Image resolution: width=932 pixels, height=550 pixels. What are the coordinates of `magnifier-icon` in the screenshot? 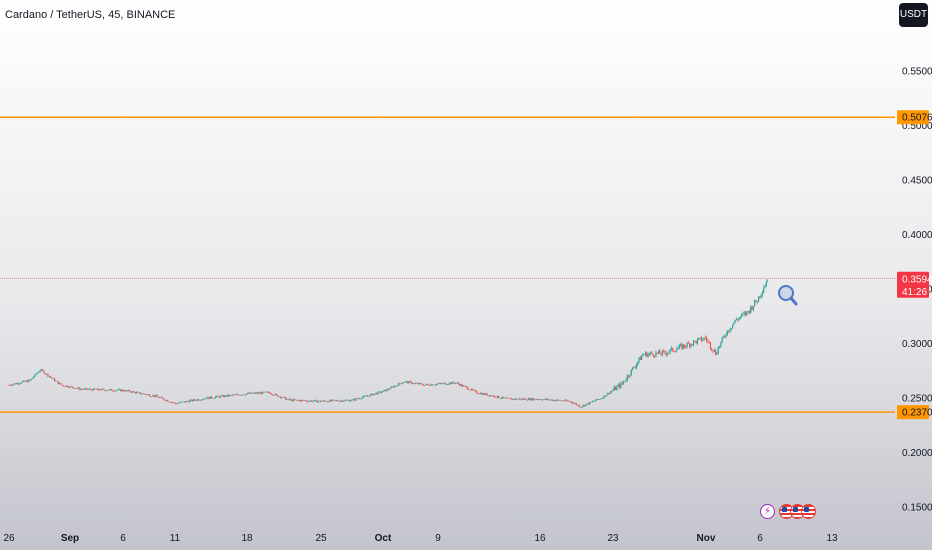 It's located at (788, 295).